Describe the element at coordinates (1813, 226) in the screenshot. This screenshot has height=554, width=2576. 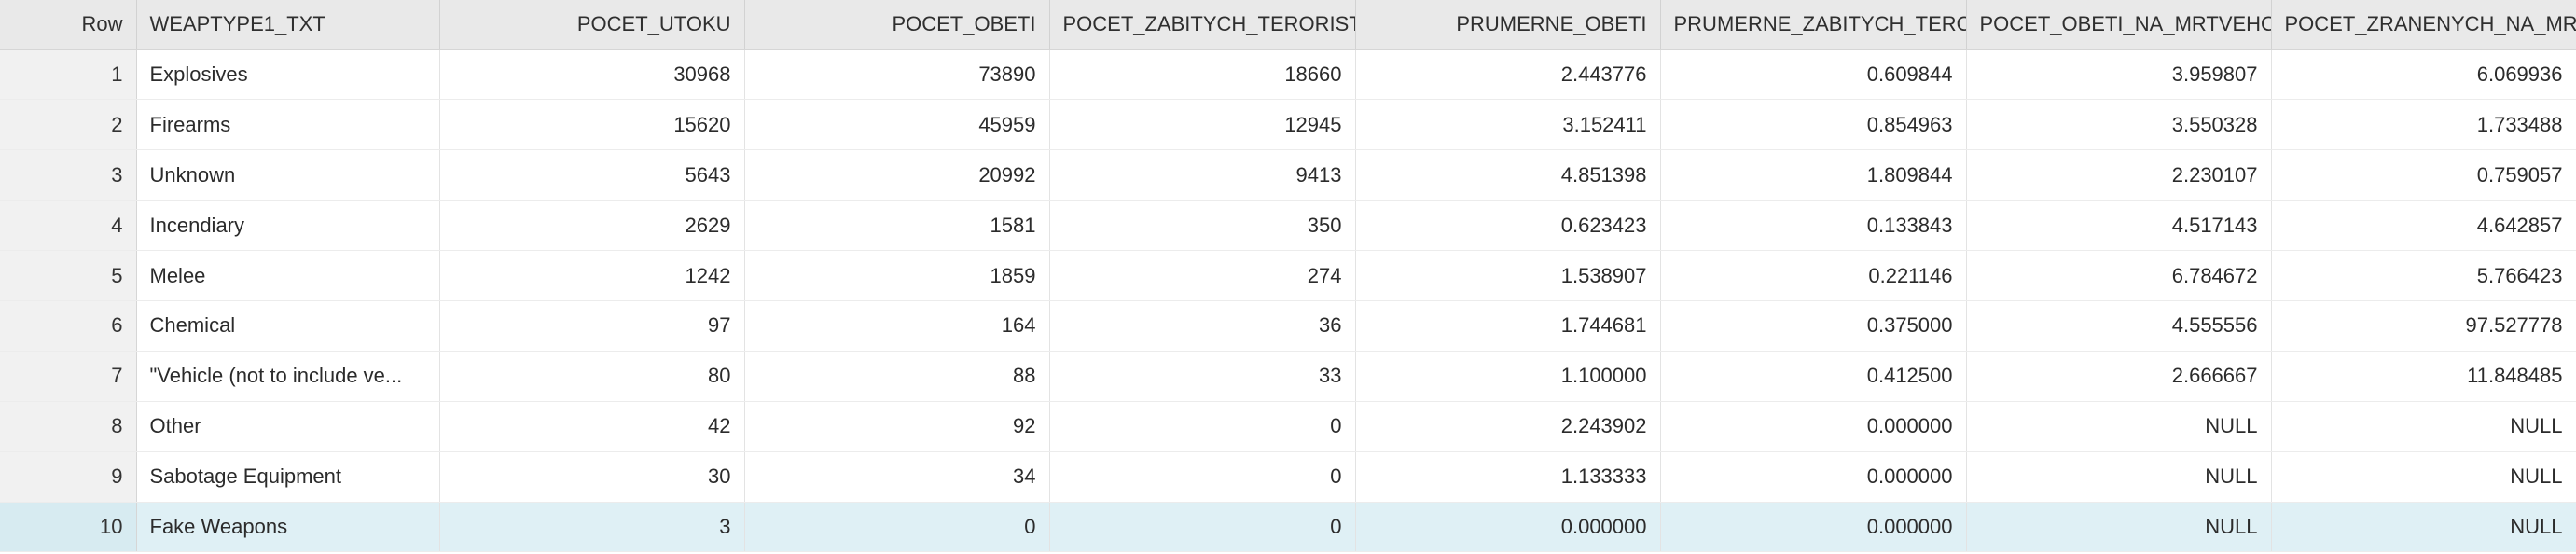
I see `prumerne-zabitych-teroristu-cell: 0.133843` at that location.